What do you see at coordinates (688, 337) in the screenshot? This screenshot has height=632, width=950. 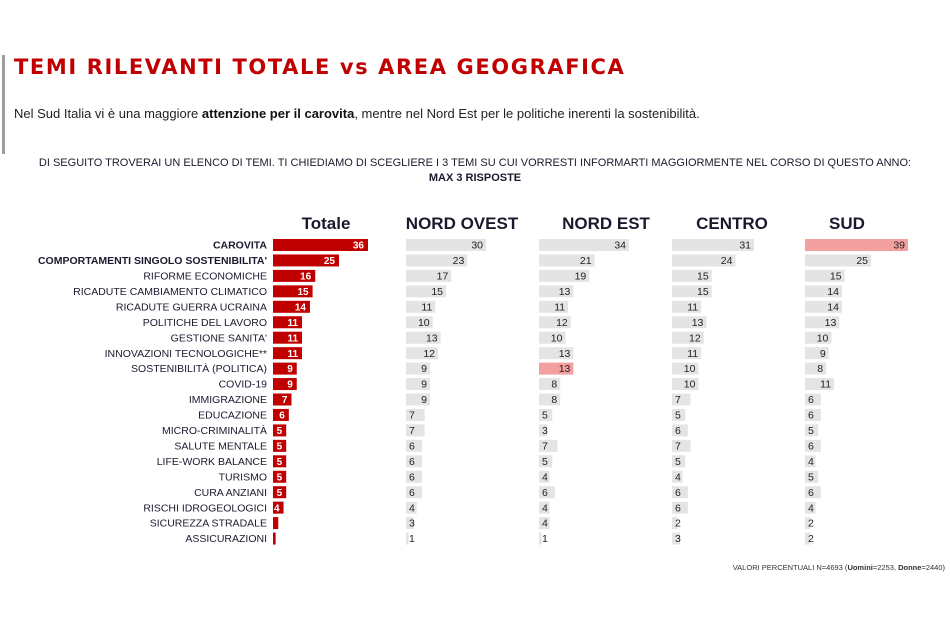 I see `bar-centro-gestione-sanita` at bounding box center [688, 337].